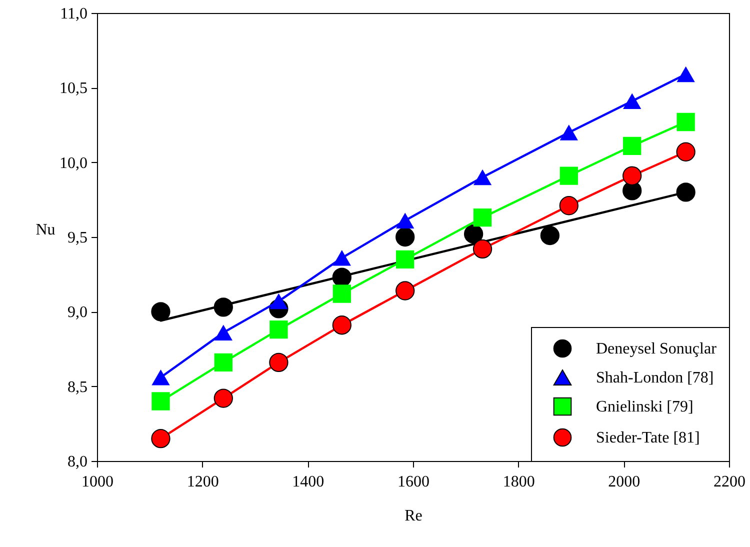  What do you see at coordinates (74, 163) in the screenshot?
I see `y-tick-label: 10,0` at bounding box center [74, 163].